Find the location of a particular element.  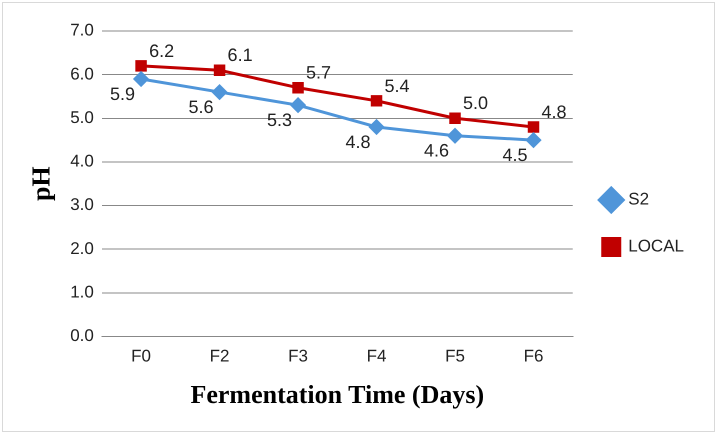

data-label: 4.5 is located at coordinates (515, 155).